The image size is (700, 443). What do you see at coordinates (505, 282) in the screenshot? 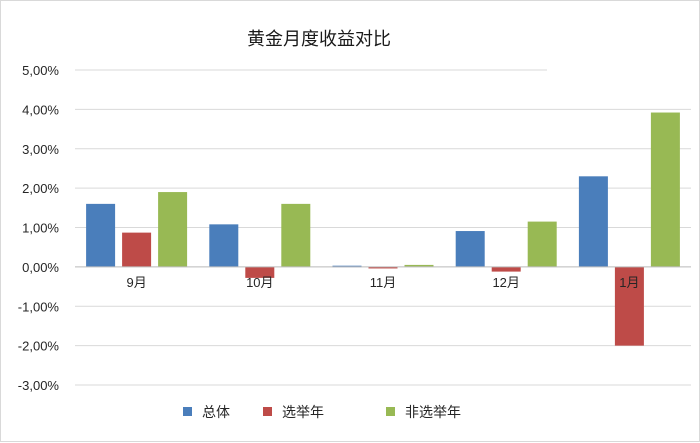
I see `category-label: 12月` at bounding box center [505, 282].